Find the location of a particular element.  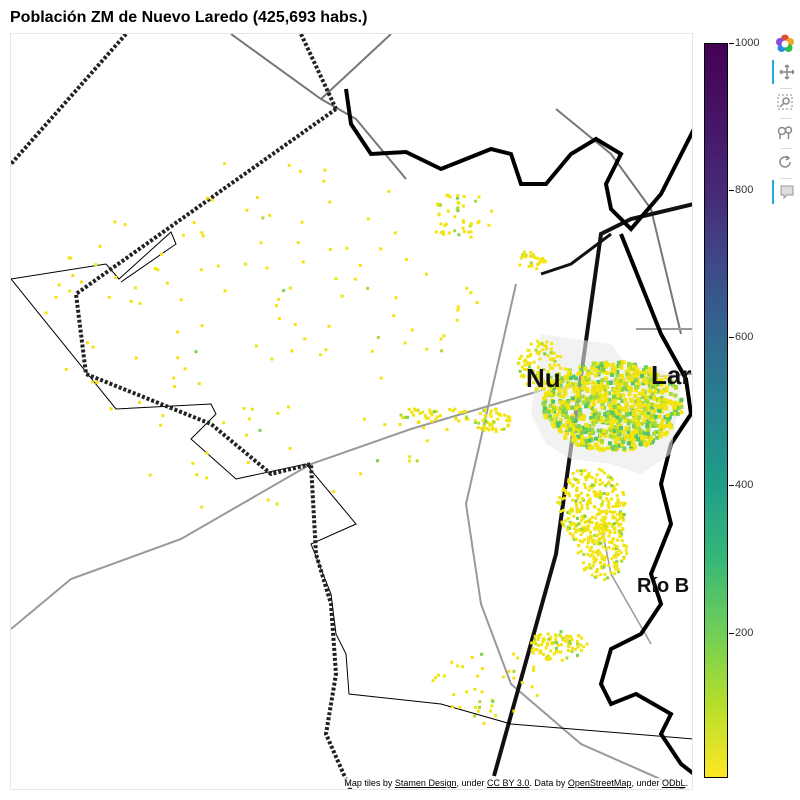

bokeh-logo-icon is located at coordinates (785, 44).